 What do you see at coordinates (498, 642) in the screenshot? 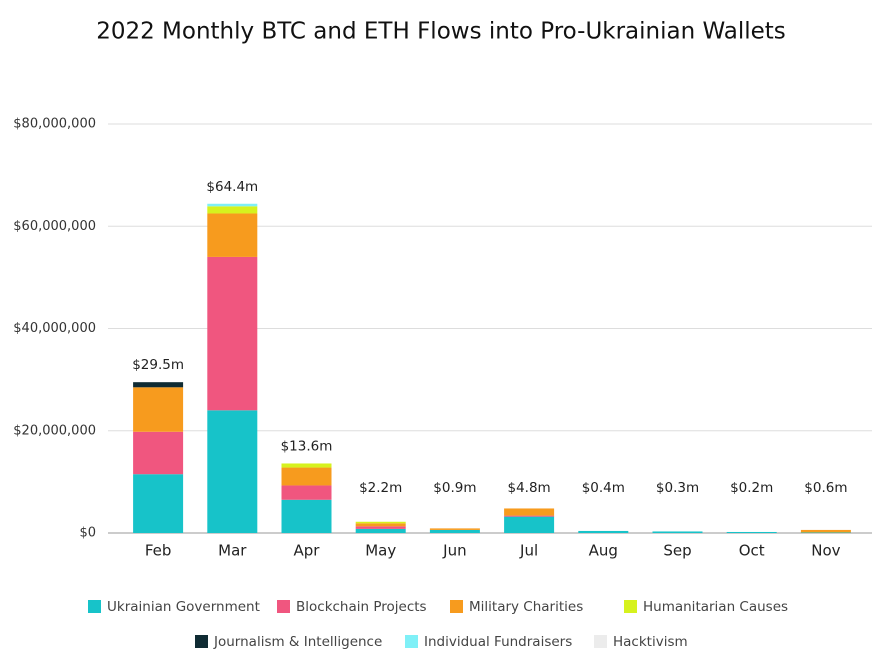
I see `legend-label: Individual Fundraisers` at bounding box center [498, 642].